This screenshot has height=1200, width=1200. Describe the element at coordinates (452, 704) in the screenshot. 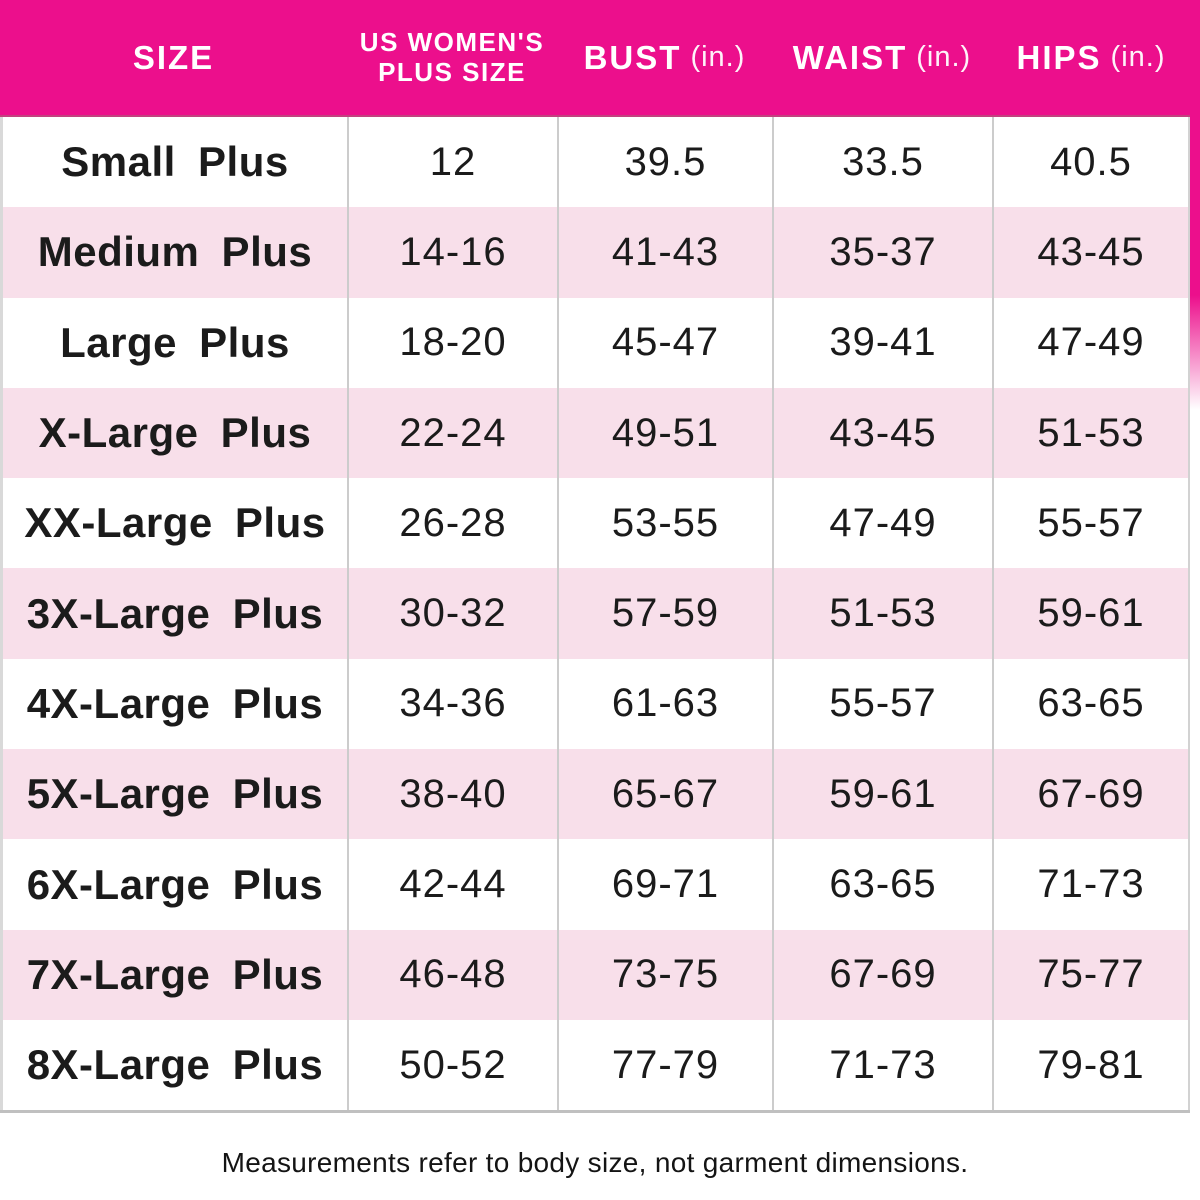

I see `value-cell: 34-36` at that location.